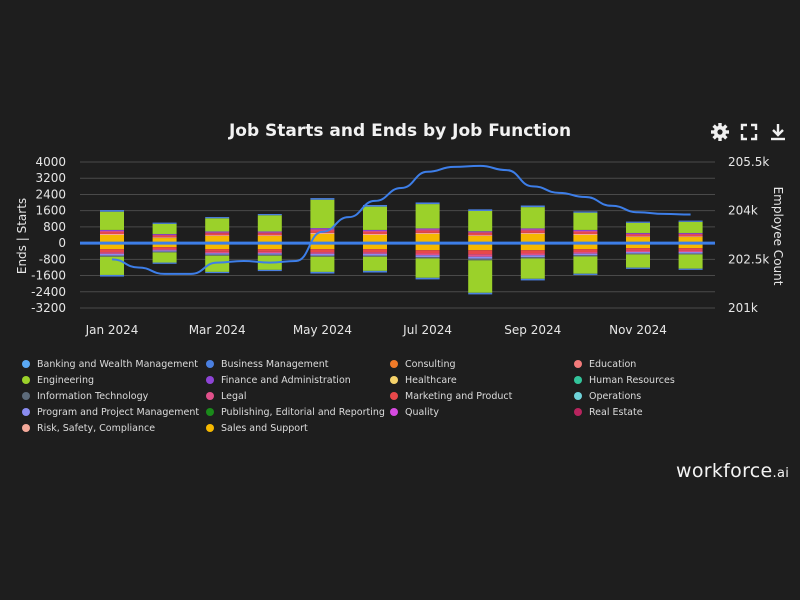 This screenshot has width=800, height=600. What do you see at coordinates (666, 380) in the screenshot?
I see `legend-item: Human Resources` at bounding box center [666, 380].